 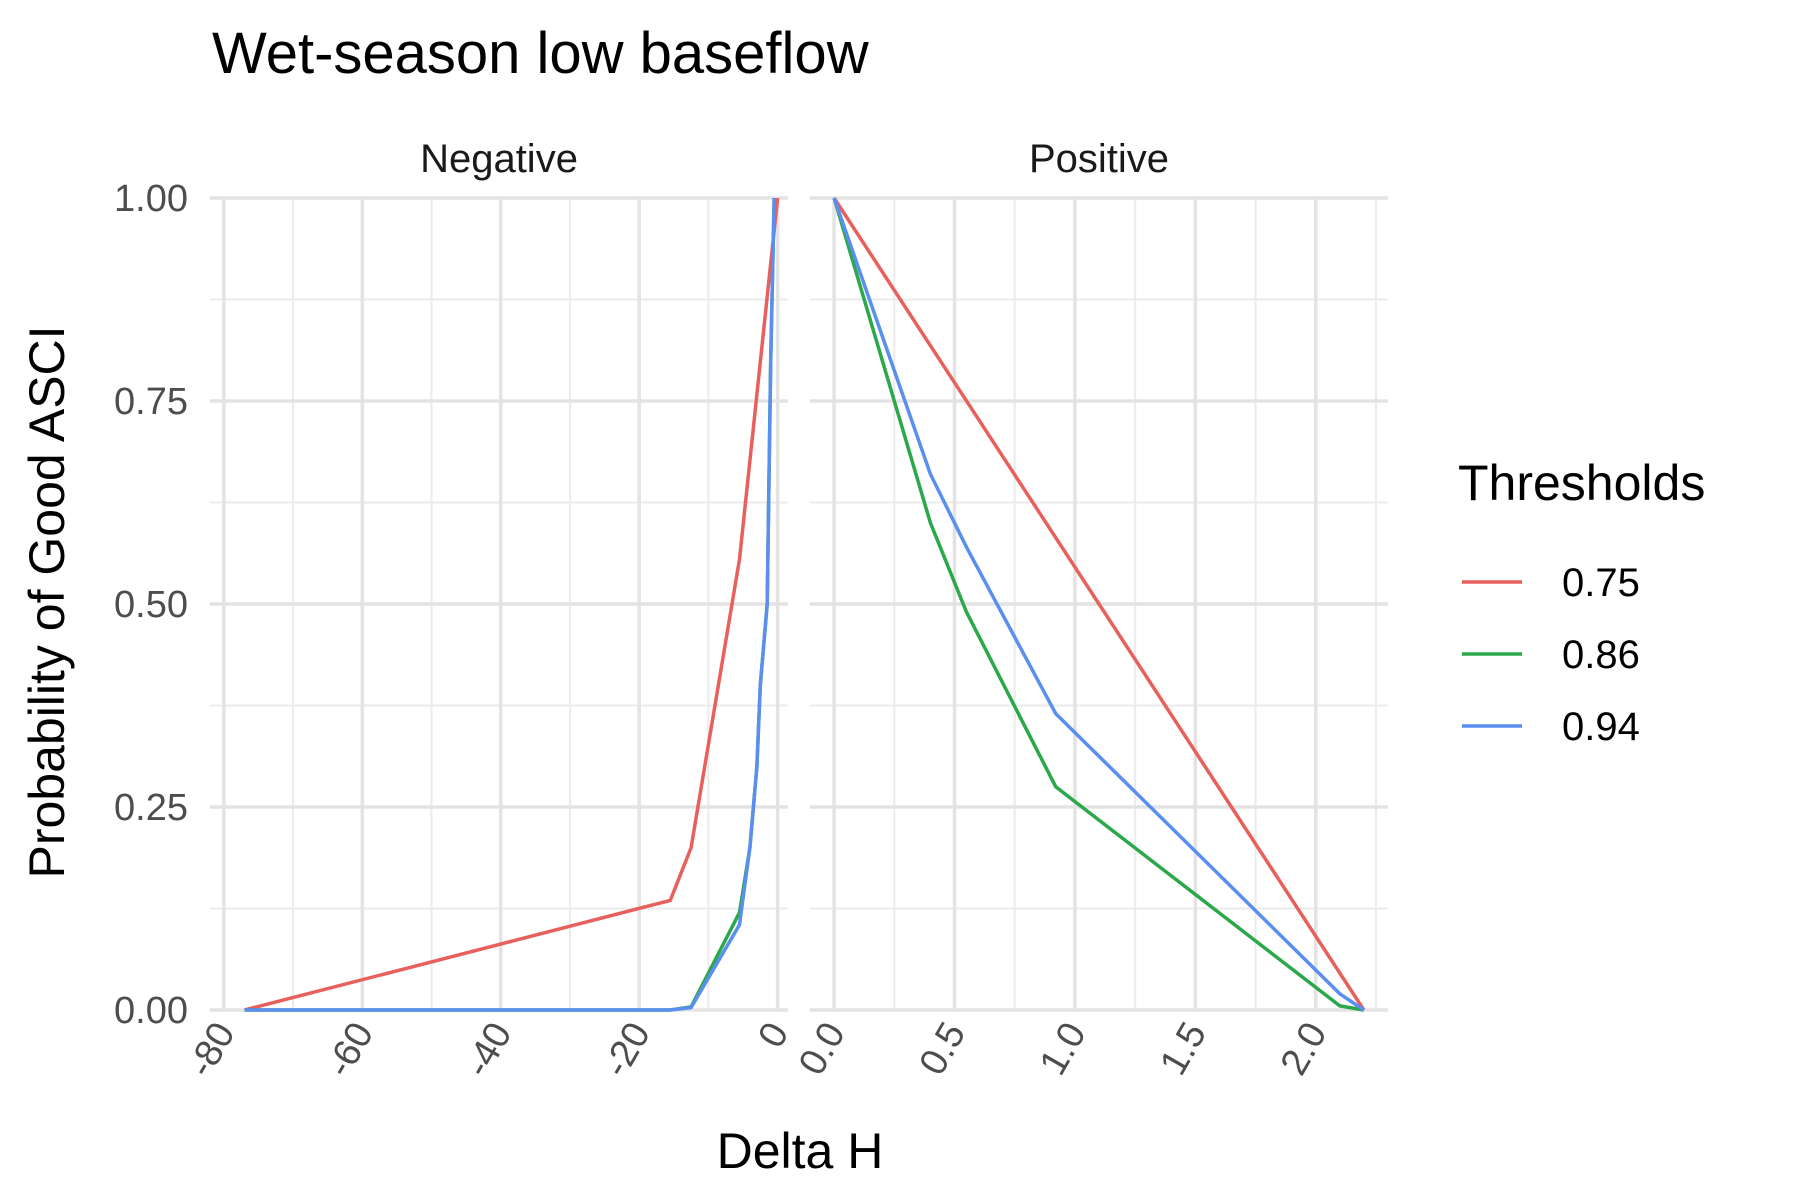 What do you see at coordinates (499, 159) in the screenshot?
I see `panel-label-negative: Negative` at bounding box center [499, 159].